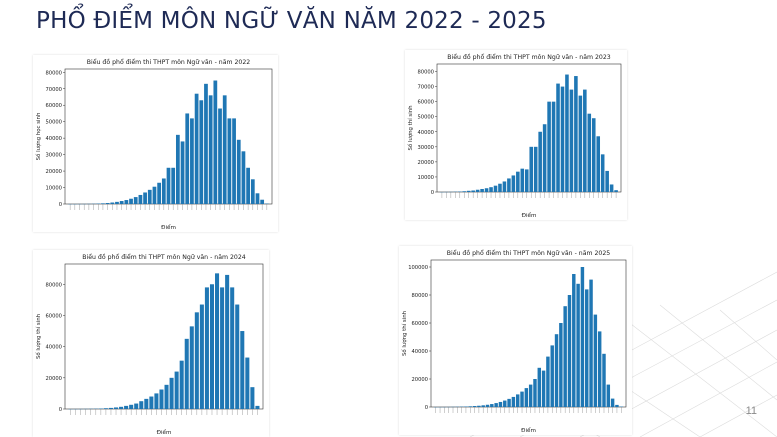  Describe the element at coordinates (432, 193) in the screenshot. I see `y-tick-label: 0` at that location.